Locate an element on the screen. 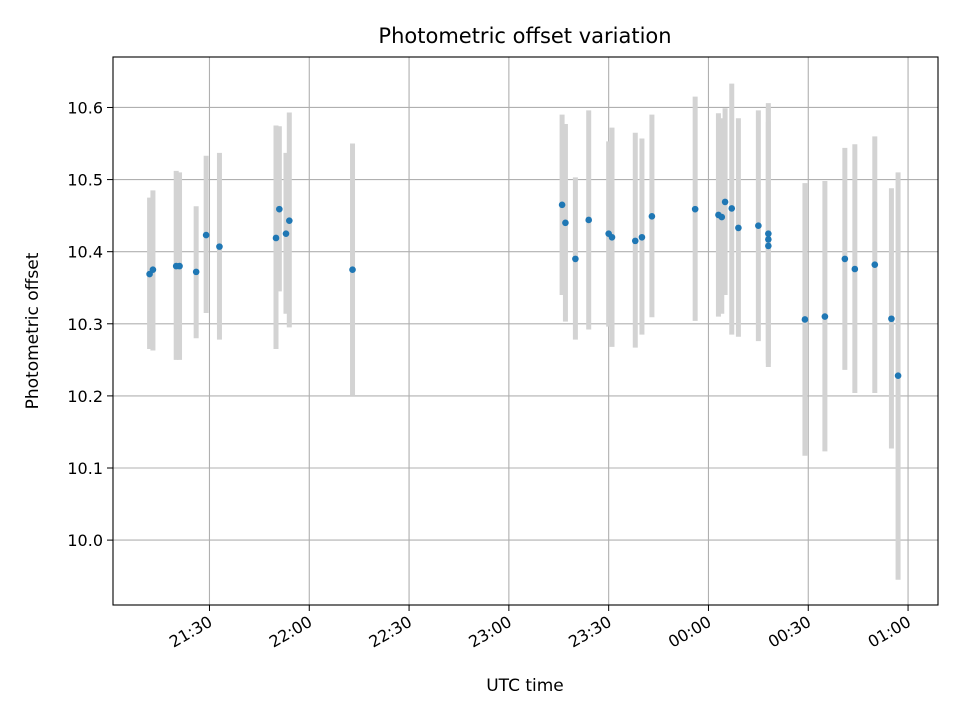 Image resolution: width=960 pixels, height=720 pixels. y-tick-label: 10.6 is located at coordinates (85, 107).